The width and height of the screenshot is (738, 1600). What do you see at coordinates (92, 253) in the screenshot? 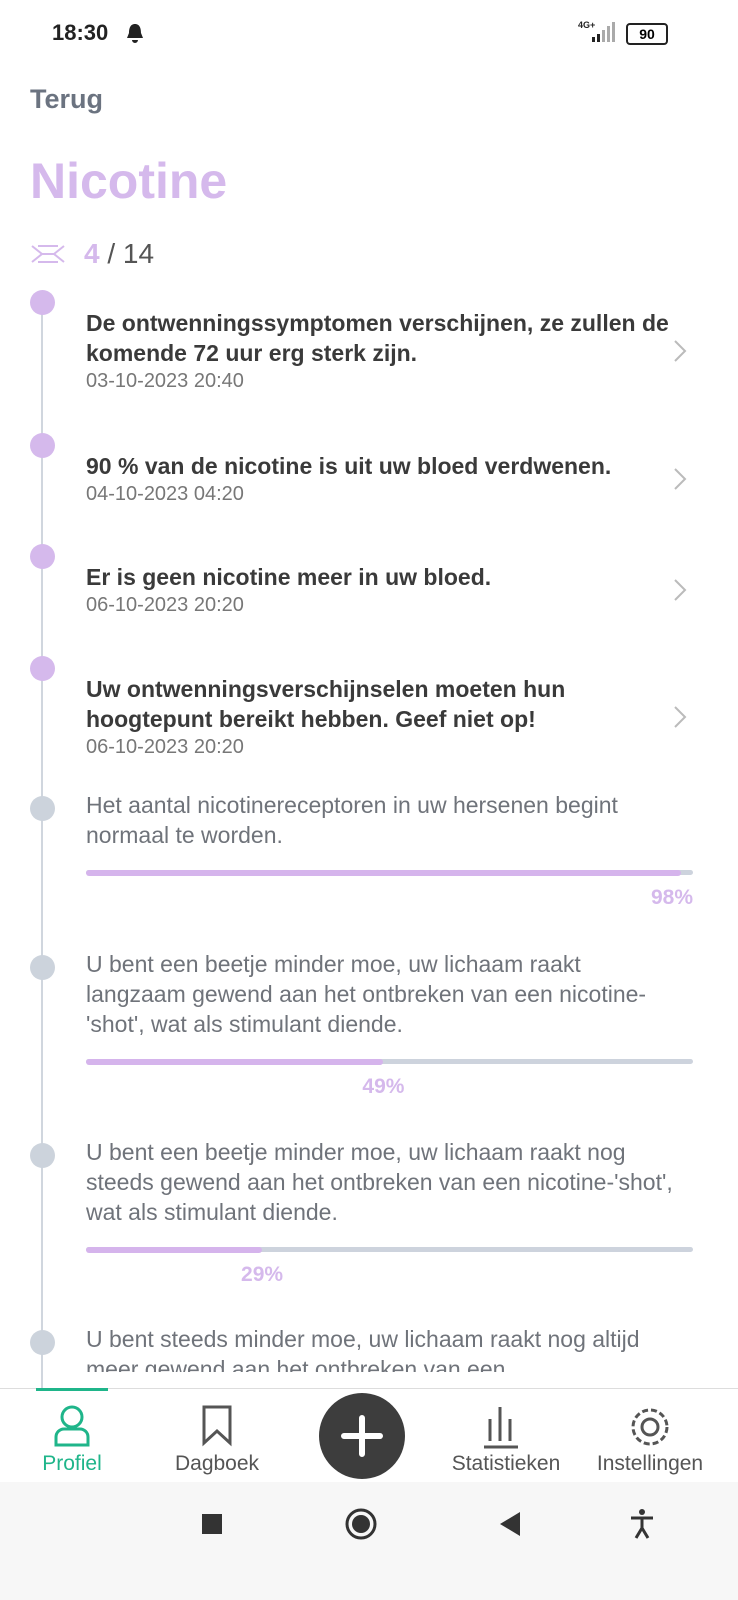
I see `progress-current: 4` at bounding box center [92, 253].